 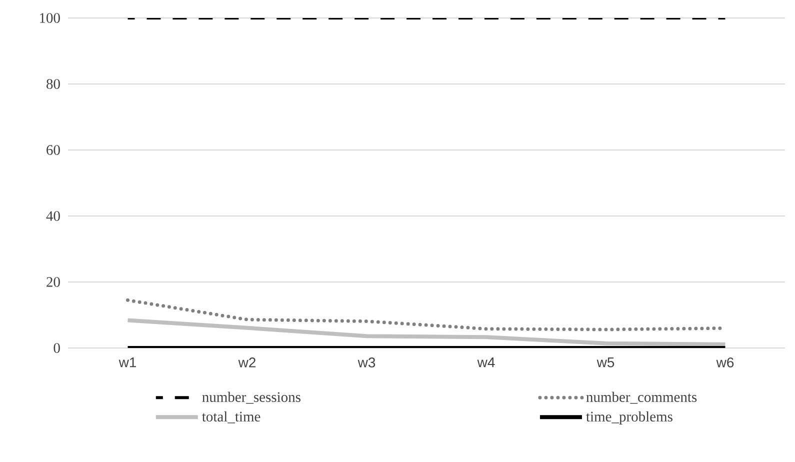 What do you see at coordinates (427, 332) in the screenshot?
I see `line-series` at bounding box center [427, 332].